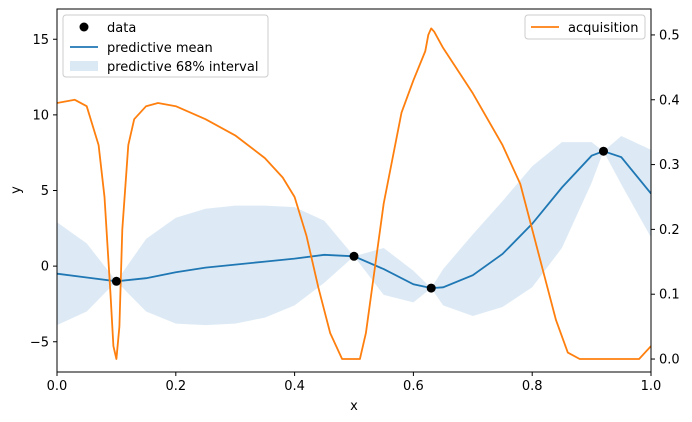  Describe the element at coordinates (121, 28) in the screenshot. I see `legend-data-label: data` at that location.